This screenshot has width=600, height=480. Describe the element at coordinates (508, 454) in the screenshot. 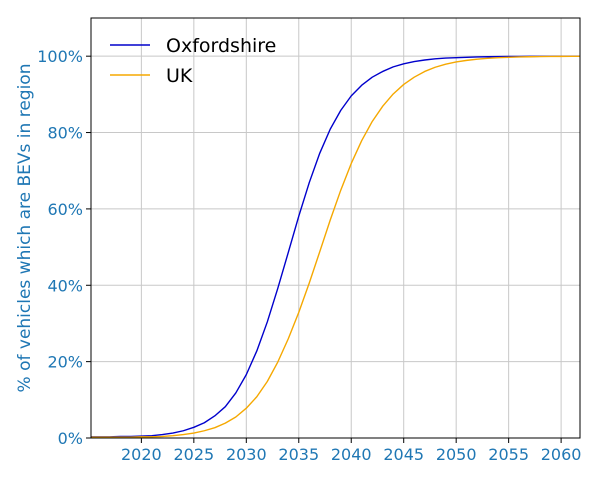

I see `x-tick-label: 2055` at that location.